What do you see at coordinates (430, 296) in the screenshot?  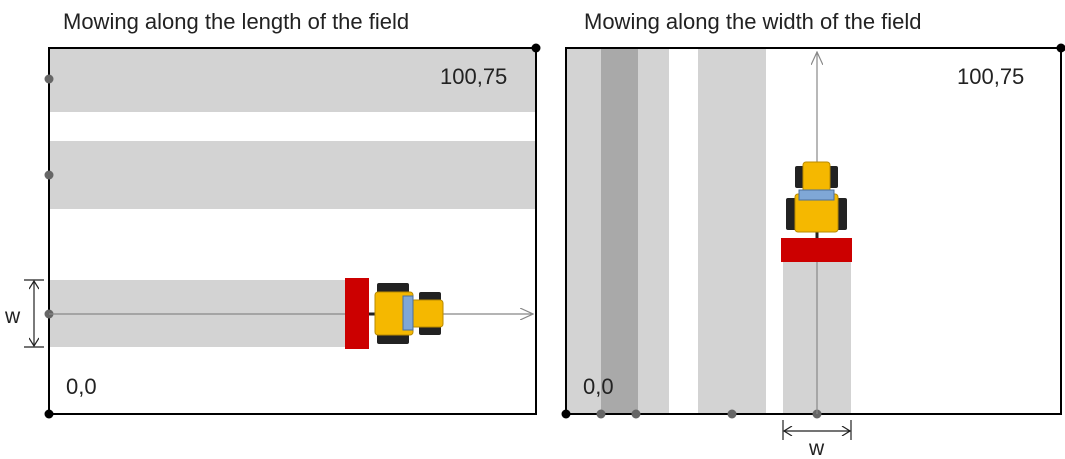 I see `front-tire-top` at bounding box center [430, 296].